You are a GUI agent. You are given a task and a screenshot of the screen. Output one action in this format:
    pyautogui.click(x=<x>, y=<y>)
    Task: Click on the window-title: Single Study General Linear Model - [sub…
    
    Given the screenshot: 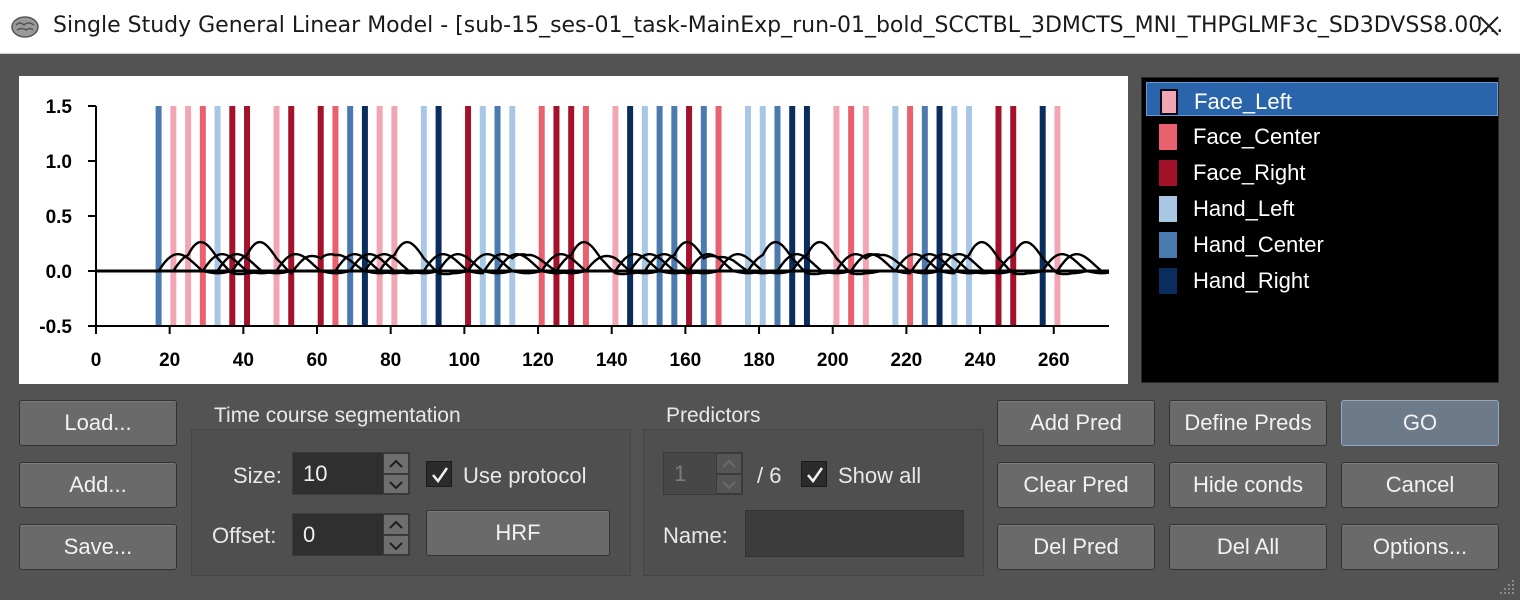 What is the action you would take?
    pyautogui.click(x=778, y=25)
    